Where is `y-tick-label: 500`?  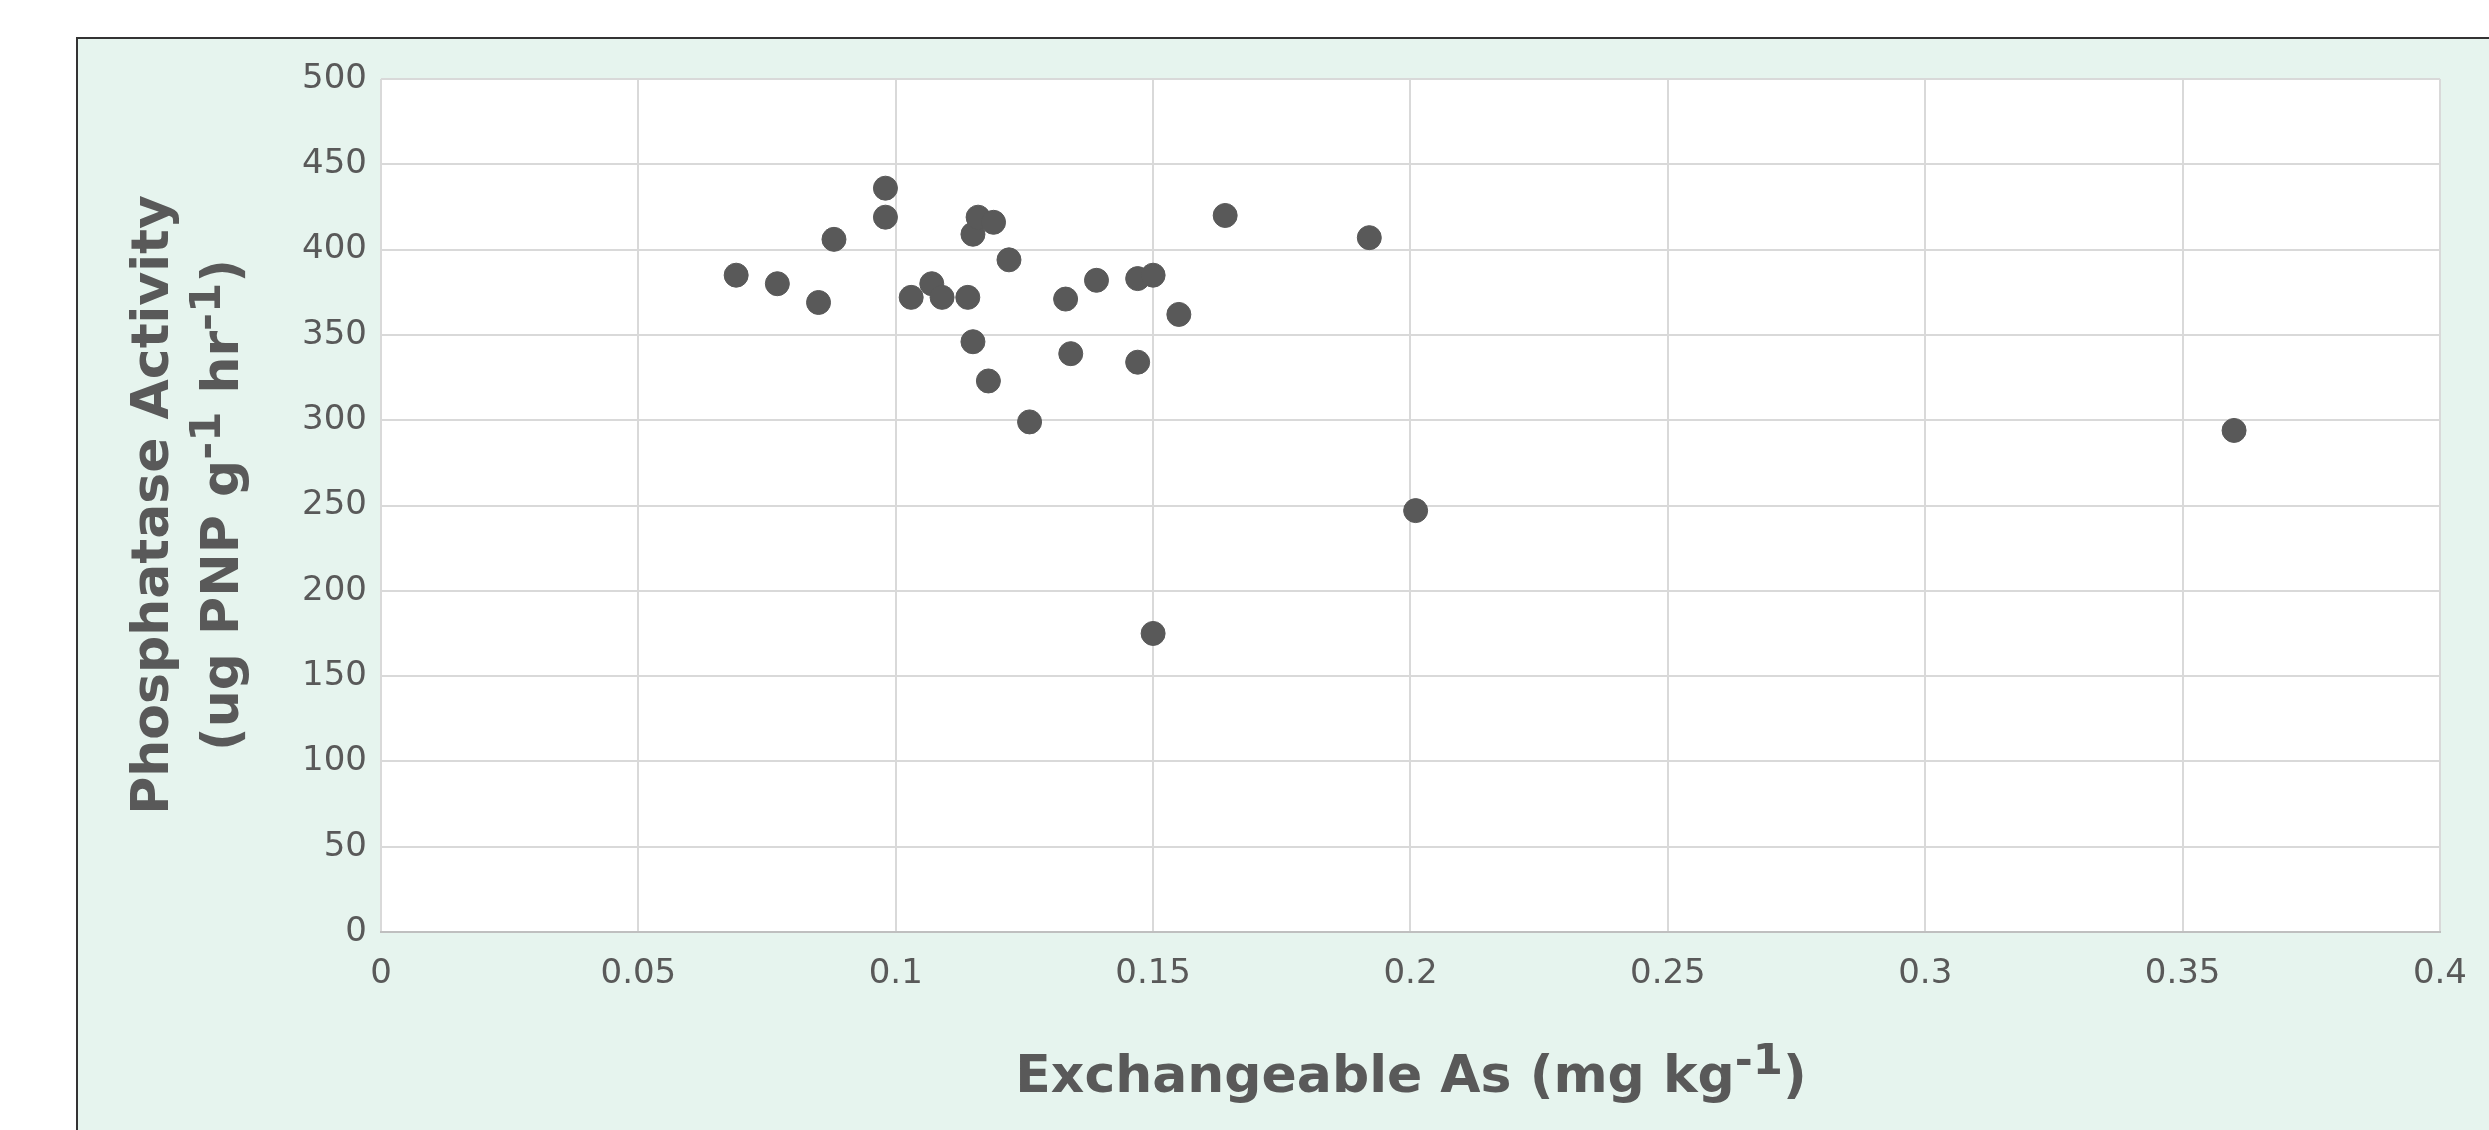 y-tick-label: 500 is located at coordinates (334, 75).